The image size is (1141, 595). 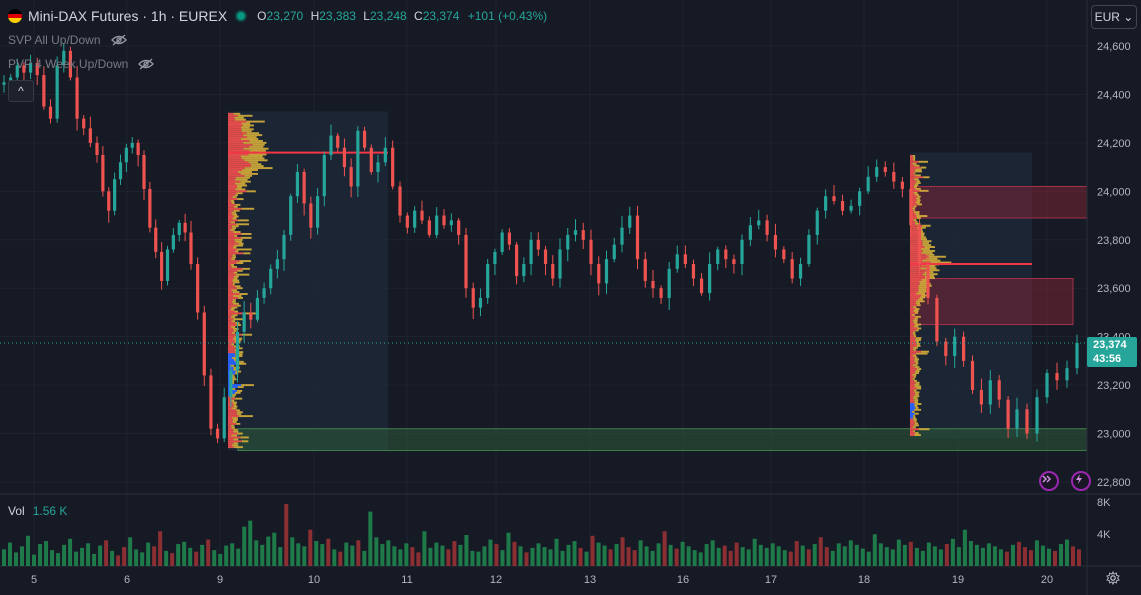 What do you see at coordinates (67, 40) in the screenshot?
I see `indicator-svp: SVP All Up/Down` at bounding box center [67, 40].